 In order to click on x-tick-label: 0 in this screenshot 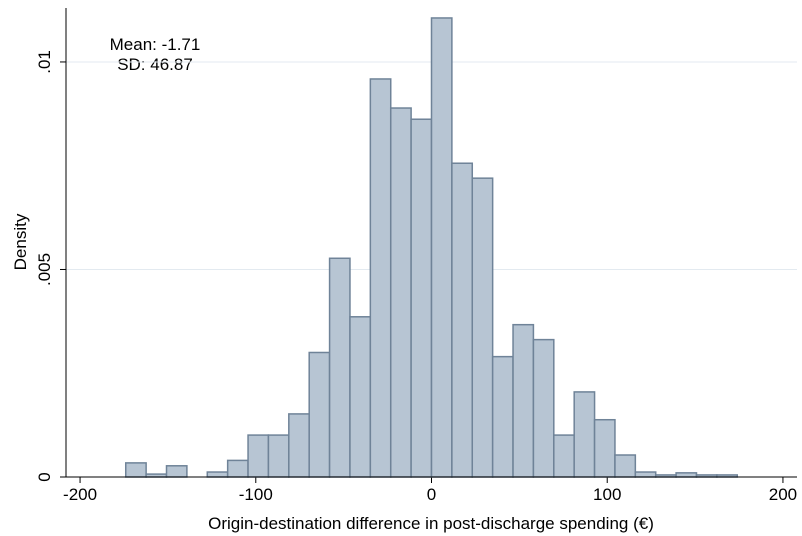, I will do `click(431, 494)`.